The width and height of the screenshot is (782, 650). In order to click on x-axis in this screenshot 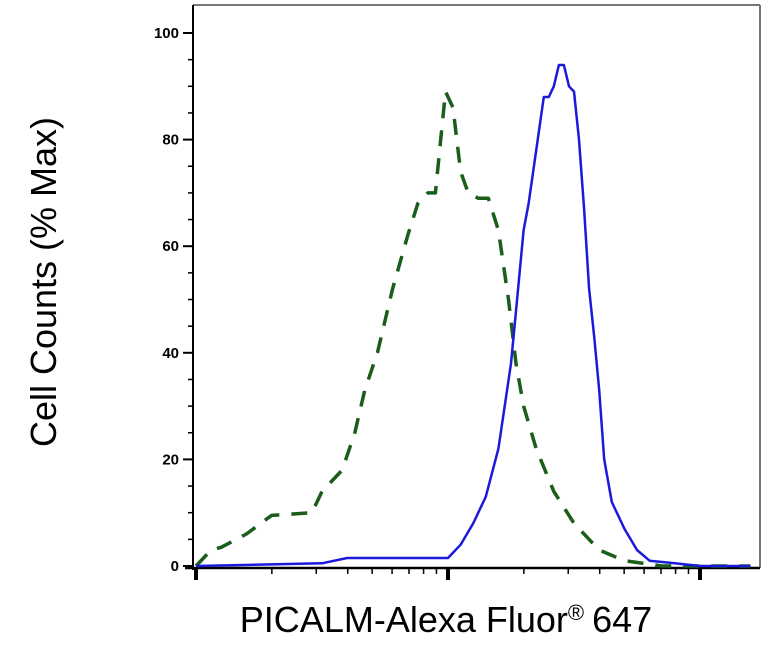, I will do `click(448, 574)`.